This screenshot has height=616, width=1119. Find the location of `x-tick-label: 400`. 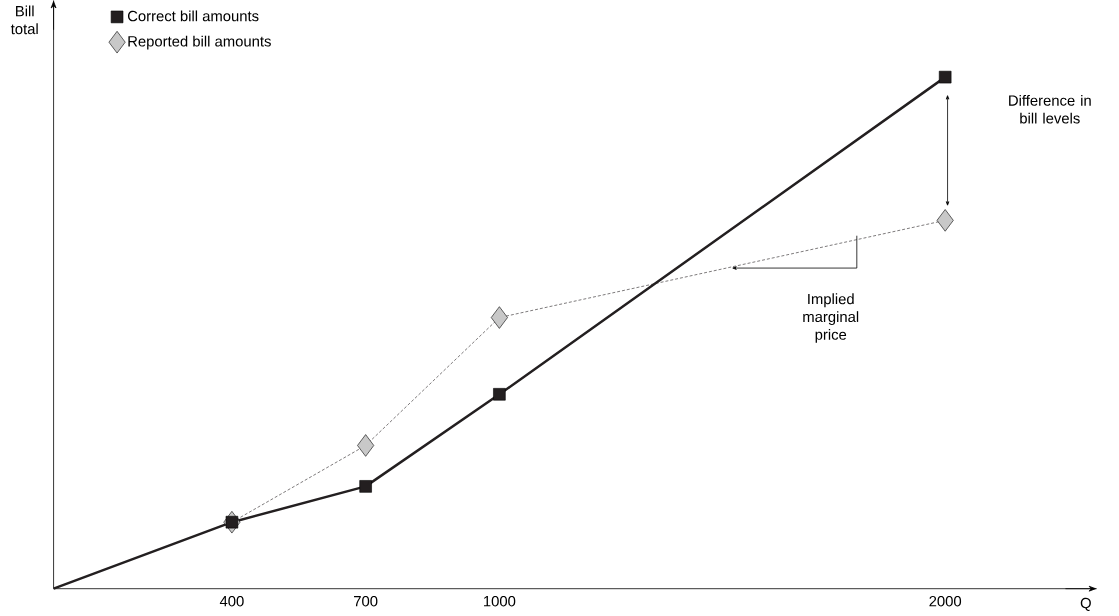

x-tick-label: 400 is located at coordinates (231, 601).